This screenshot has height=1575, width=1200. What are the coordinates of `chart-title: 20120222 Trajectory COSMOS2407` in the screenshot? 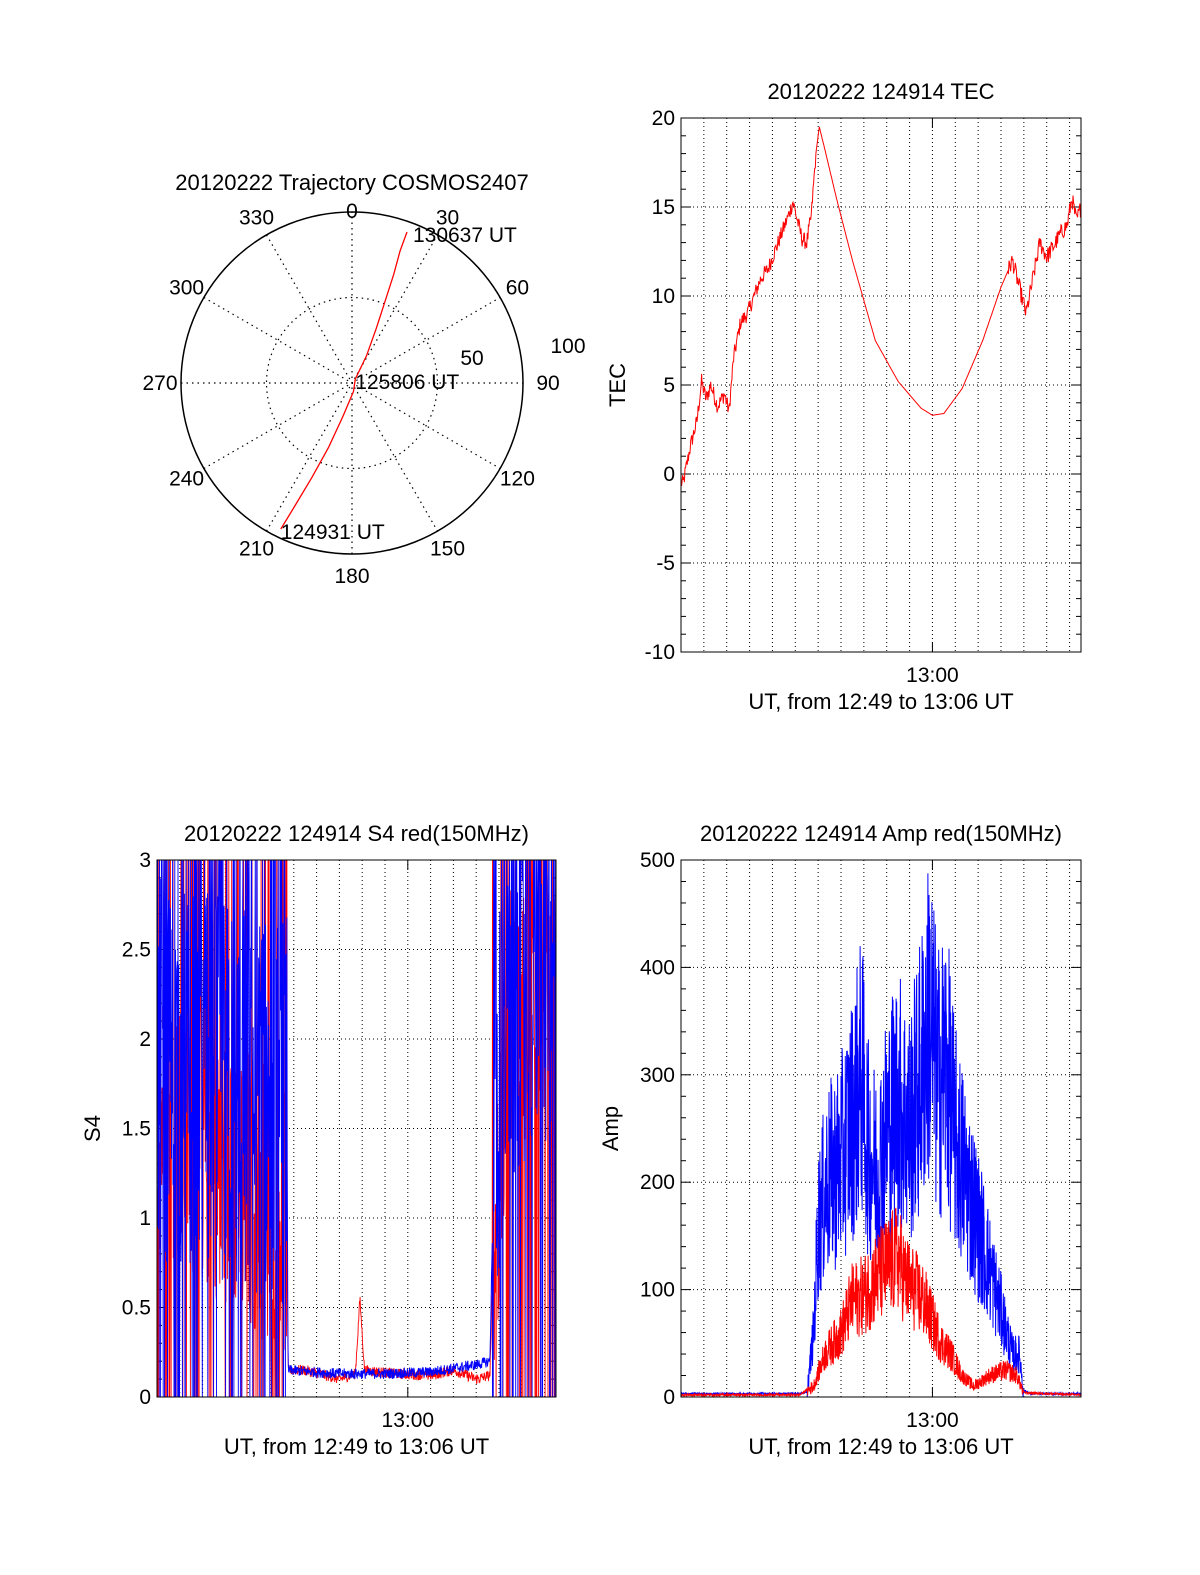 It's located at (351, 182).